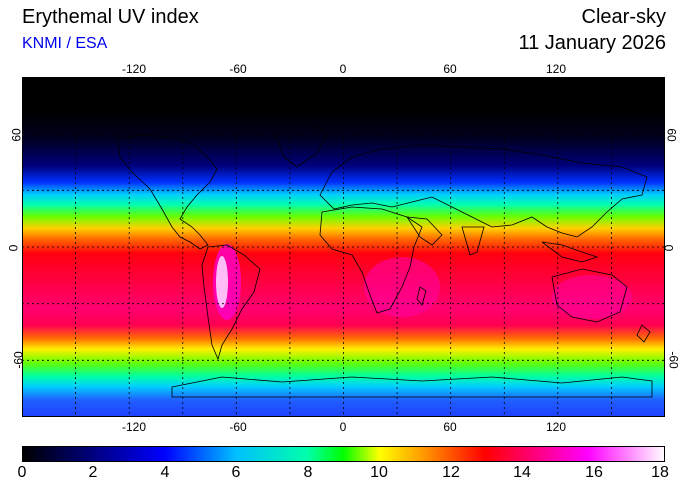 The image size is (688, 490). Describe the element at coordinates (343, 427) in the screenshot. I see `bottom-lon-tick: 0` at that location.